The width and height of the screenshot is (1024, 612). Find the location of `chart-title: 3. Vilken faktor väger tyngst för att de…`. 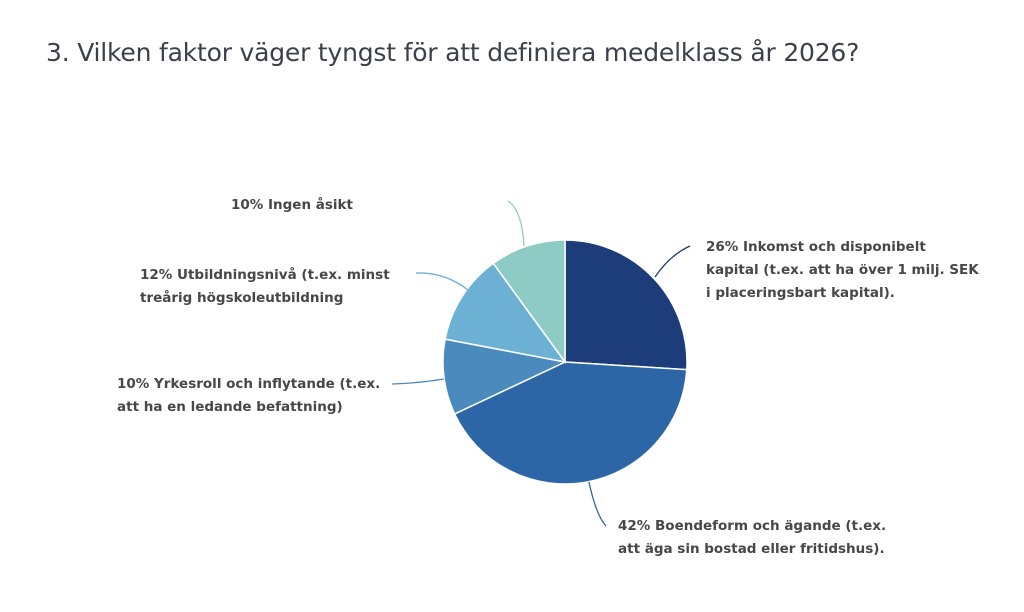

chart-title: 3. Vilken faktor väger tyngst för att de… is located at coordinates (453, 52).